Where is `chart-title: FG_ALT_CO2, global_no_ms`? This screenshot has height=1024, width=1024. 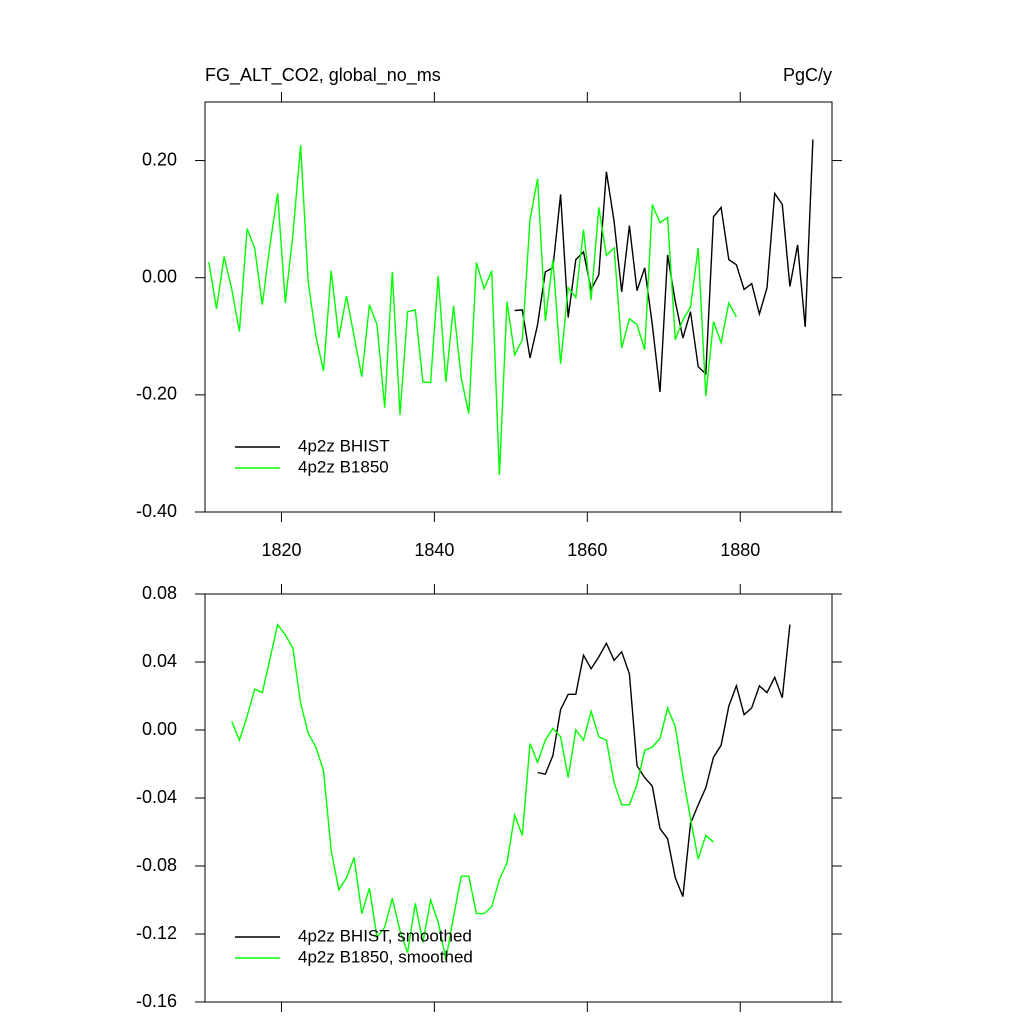 chart-title: FG_ALT_CO2, global_no_ms is located at coordinates (323, 75).